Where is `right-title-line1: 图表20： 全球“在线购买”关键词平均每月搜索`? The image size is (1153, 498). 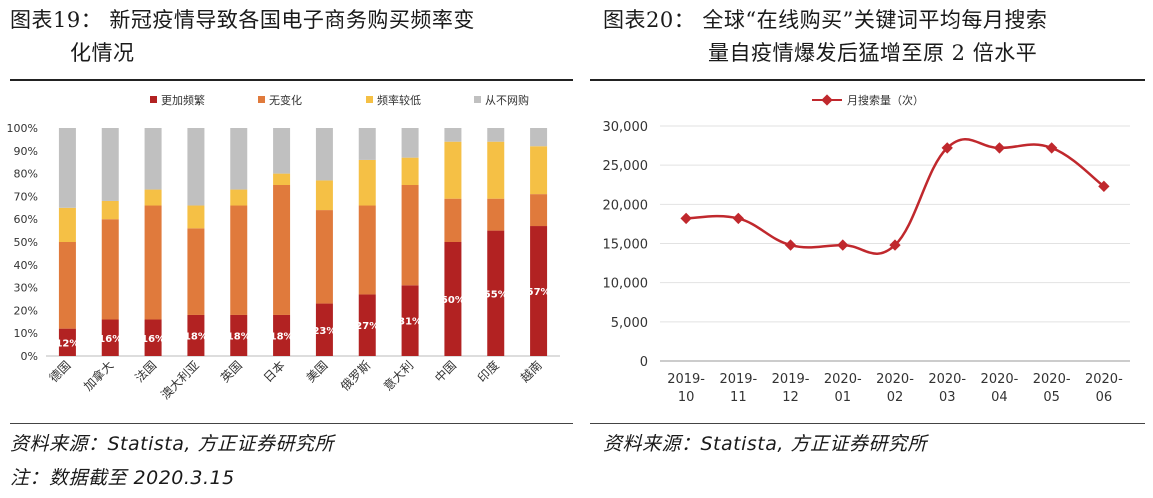 right-title-line1: 图表20： 全球“在线购买”关键词平均每月搜索 is located at coordinates (825, 20).